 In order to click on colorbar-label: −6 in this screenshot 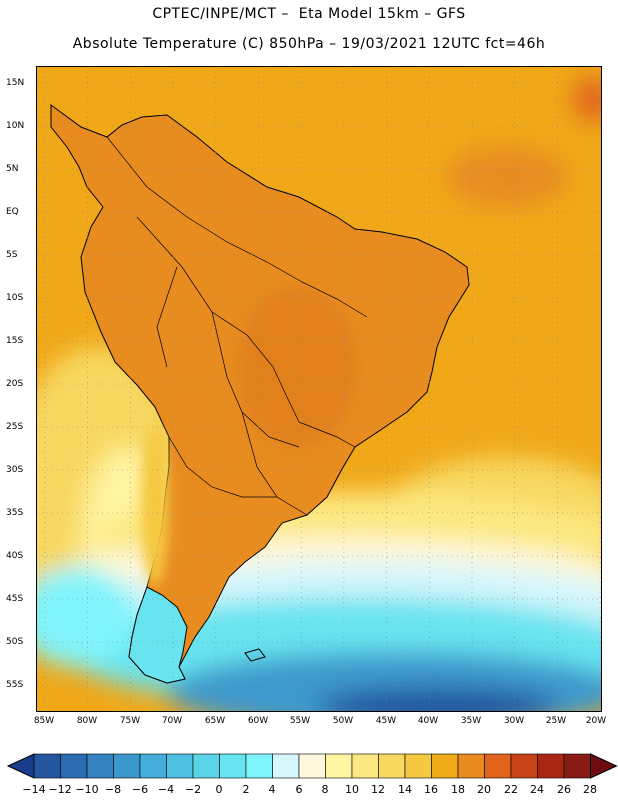, I will do `click(140, 789)`.